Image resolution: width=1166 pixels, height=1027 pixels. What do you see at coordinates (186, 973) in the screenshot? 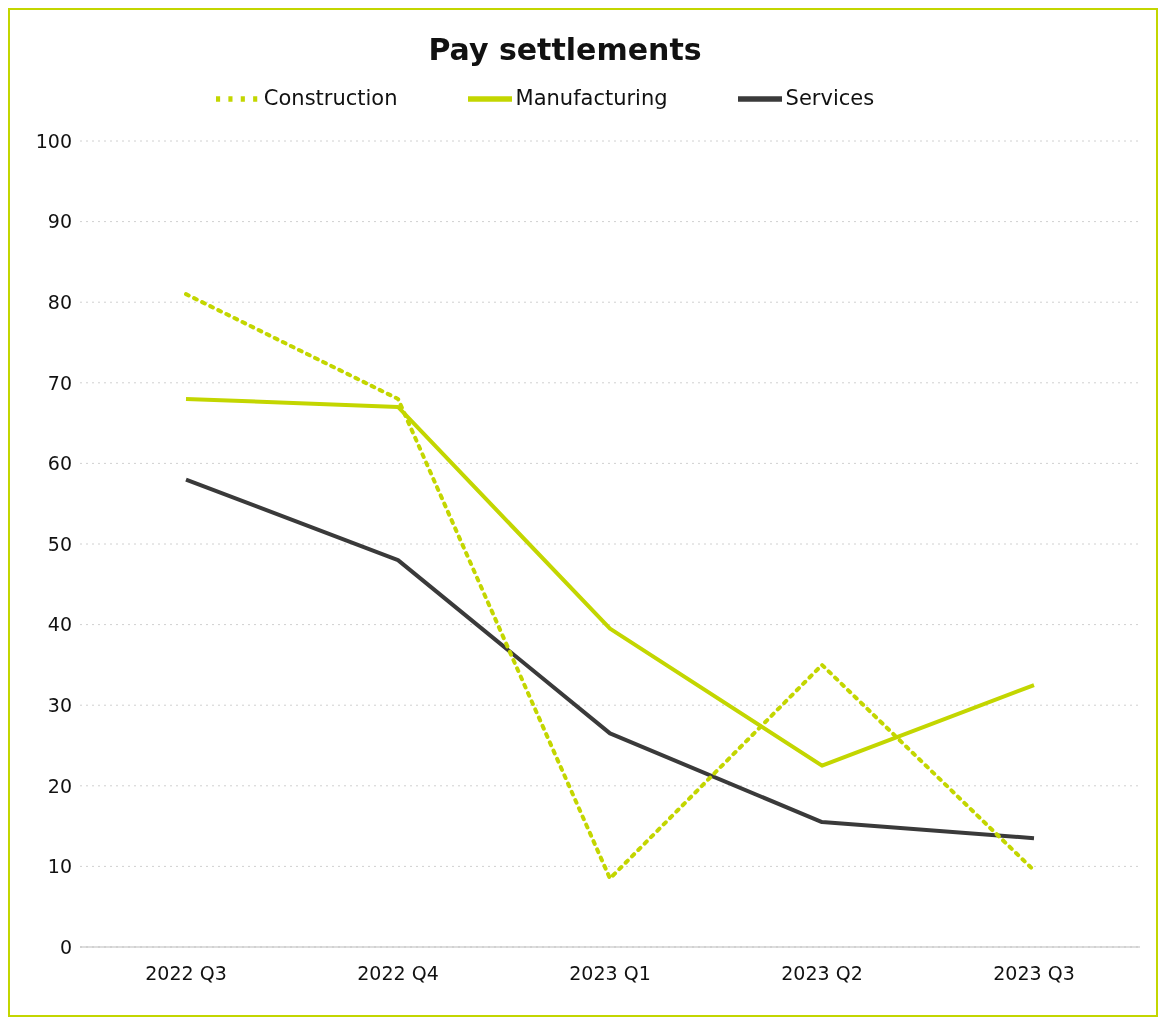
I see `x-tick-label: 2022 Q3` at bounding box center [186, 973].